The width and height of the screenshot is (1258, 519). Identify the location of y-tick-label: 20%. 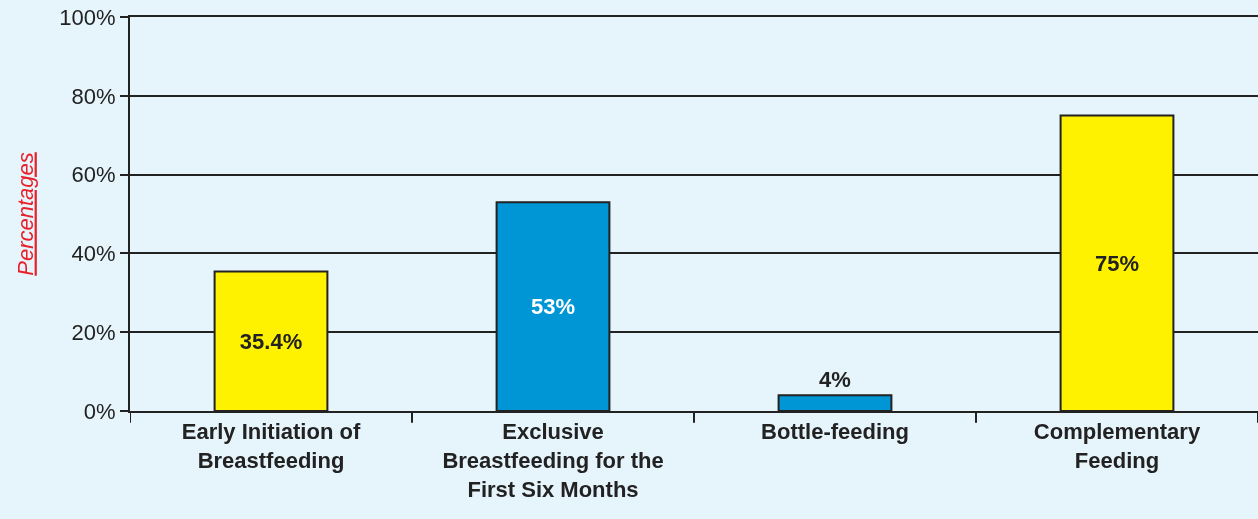
(93, 332).